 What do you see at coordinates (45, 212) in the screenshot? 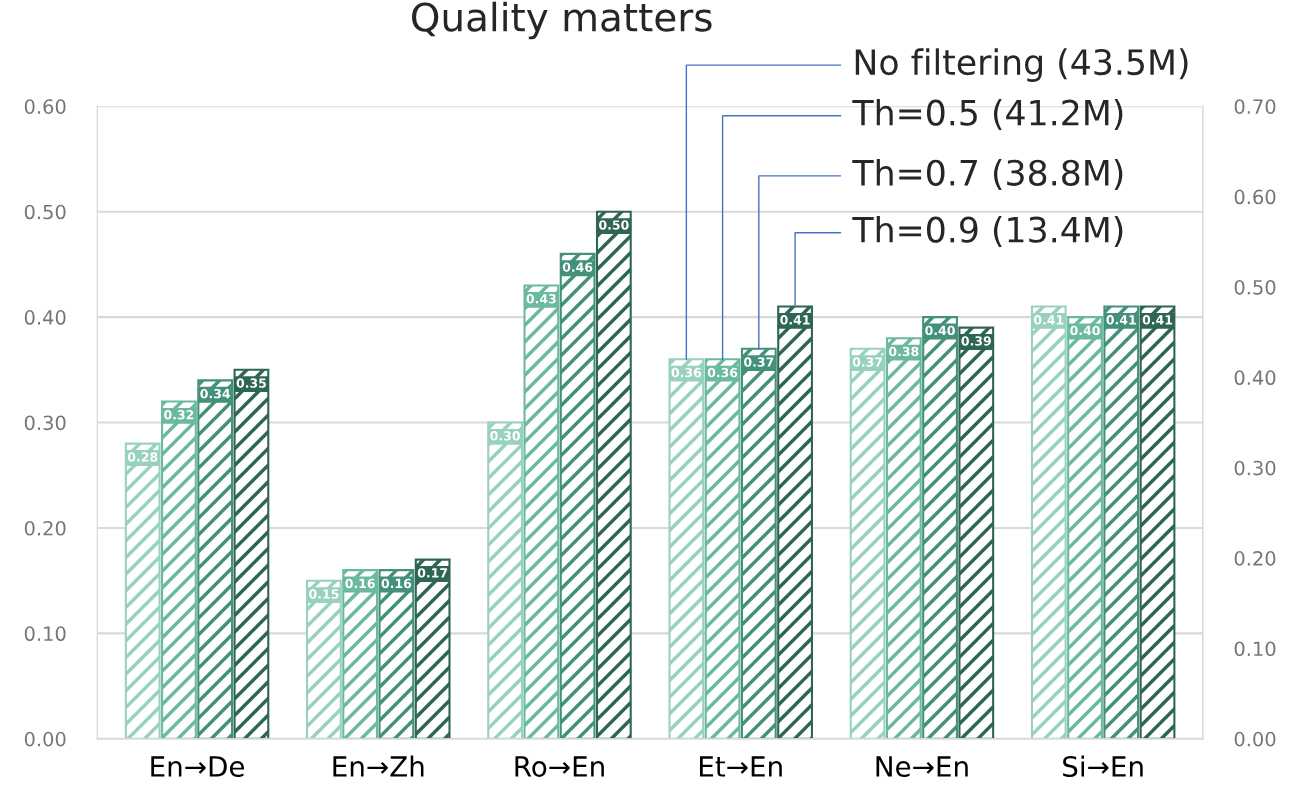
I see `y-tick-label: 0.50` at bounding box center [45, 212].